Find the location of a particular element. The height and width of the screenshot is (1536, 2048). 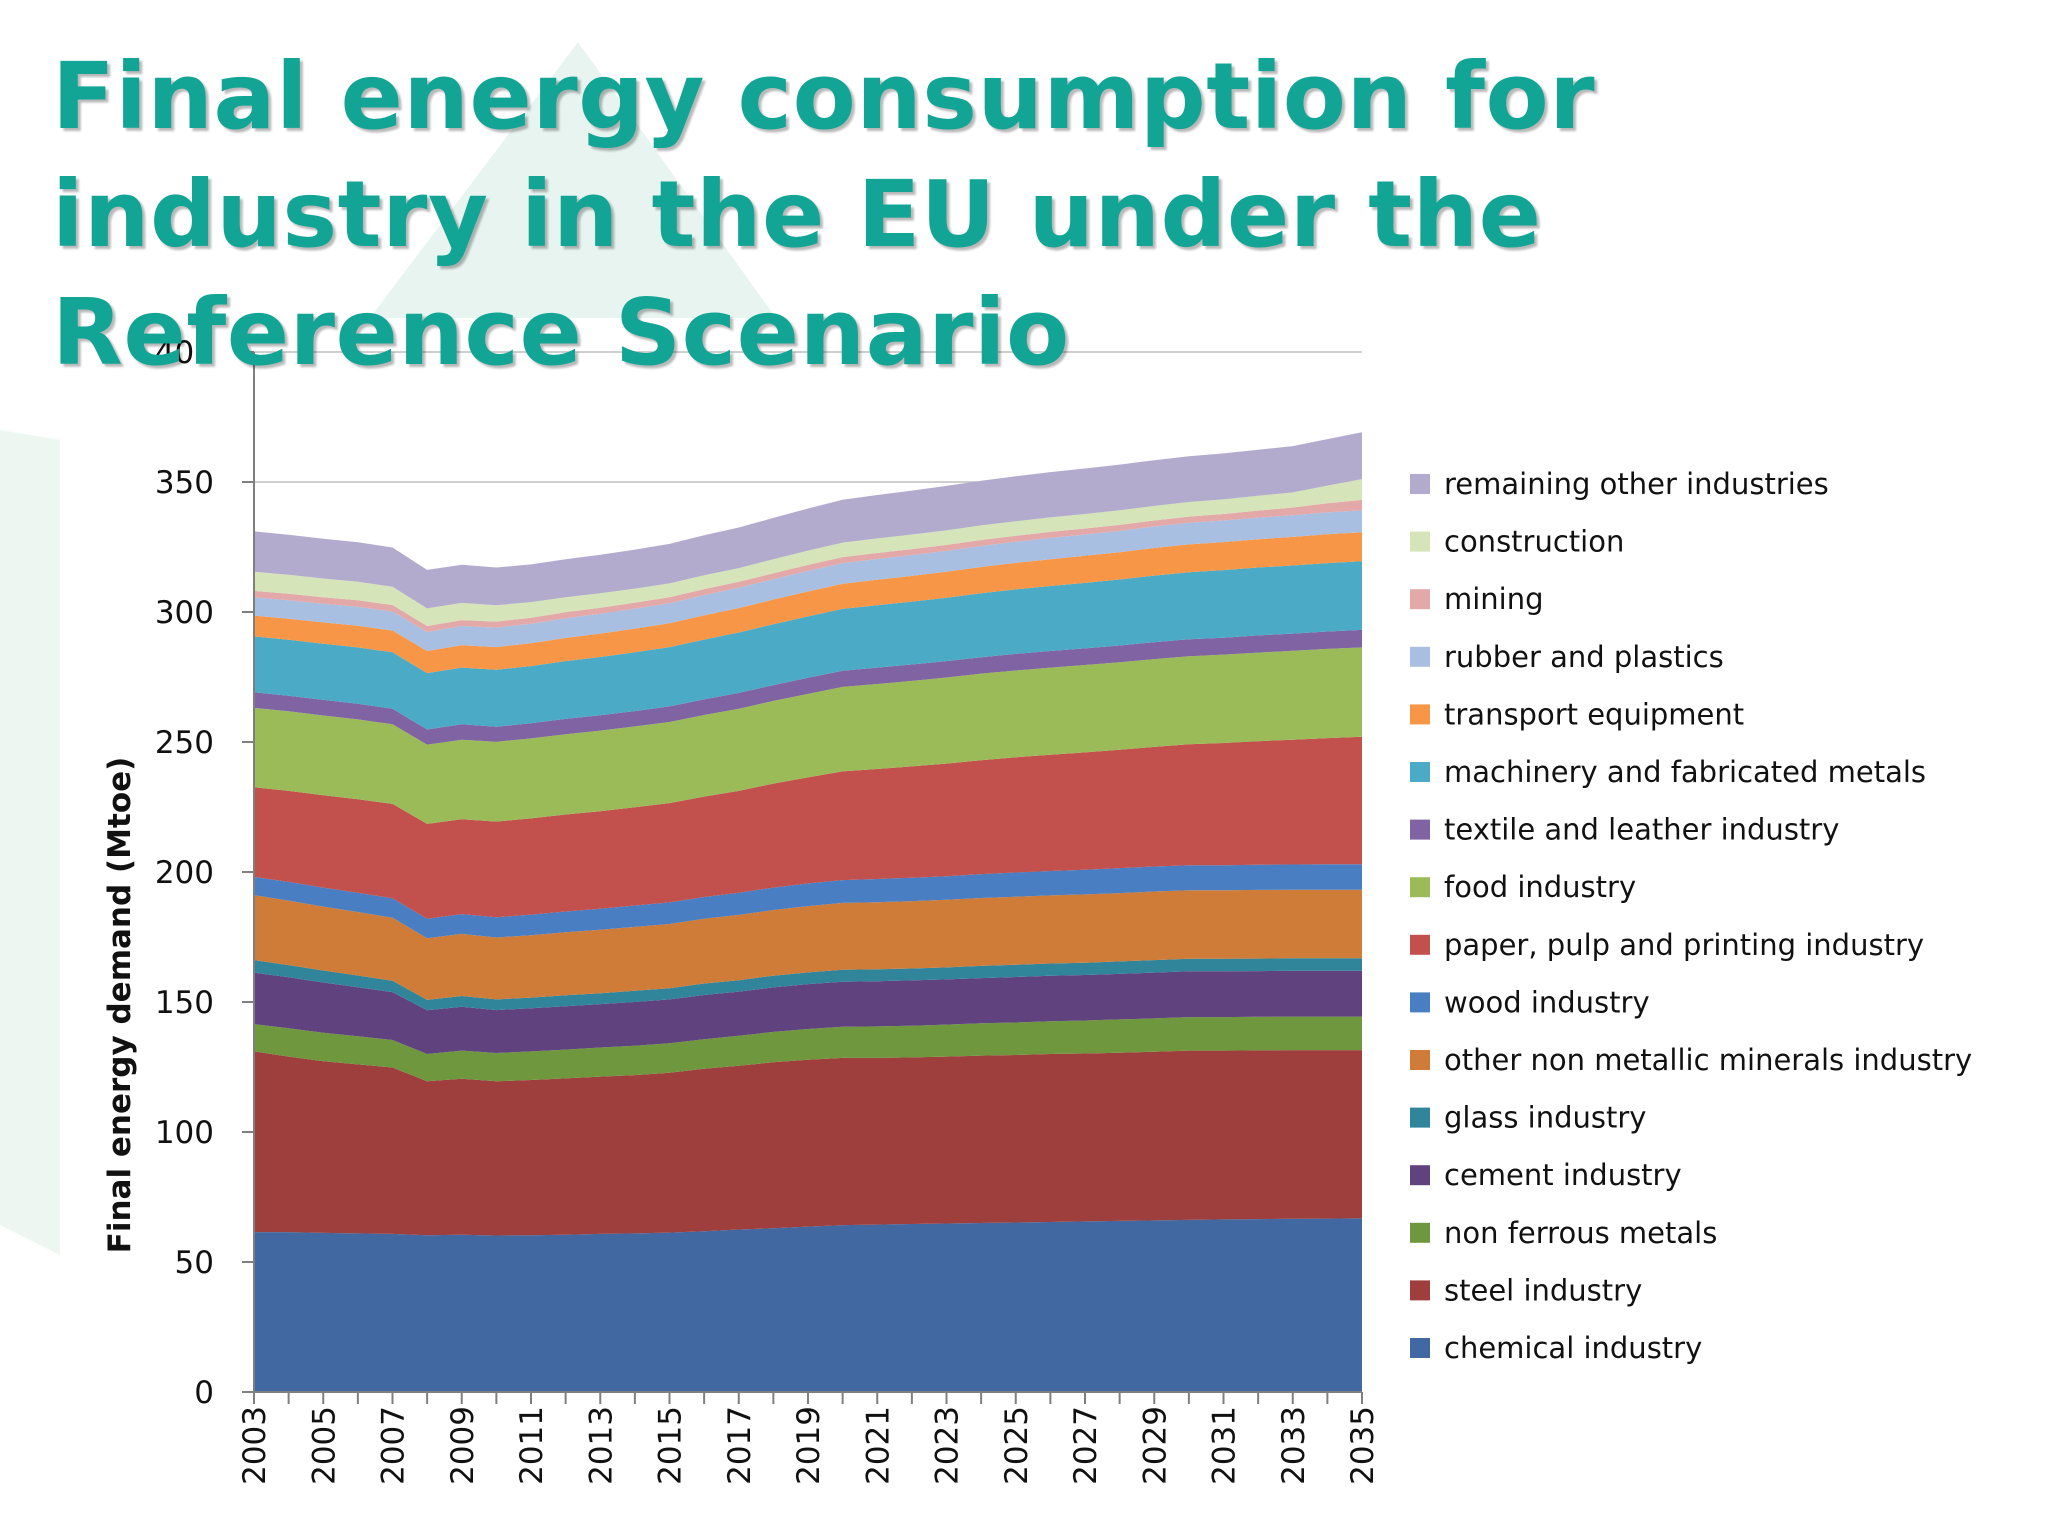

area-non-ferrous-metals is located at coordinates (808, 1049).